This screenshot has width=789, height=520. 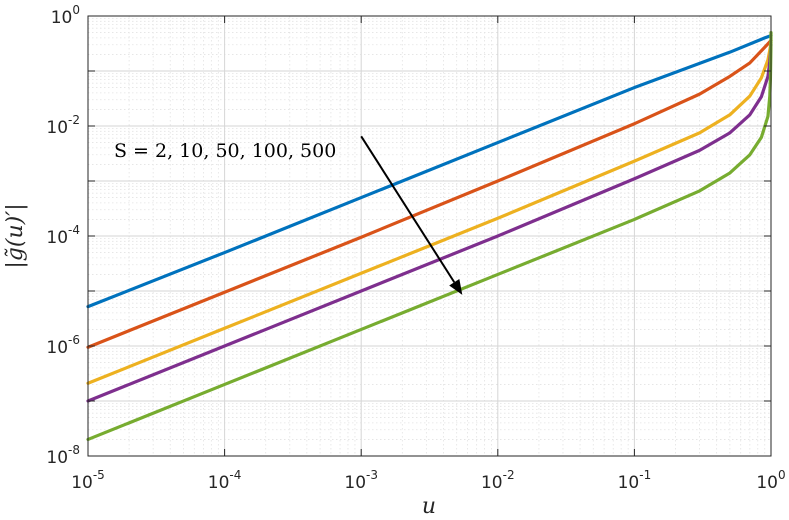 I want to click on x-tick-label: 10⁻⁵, so click(x=88, y=480).